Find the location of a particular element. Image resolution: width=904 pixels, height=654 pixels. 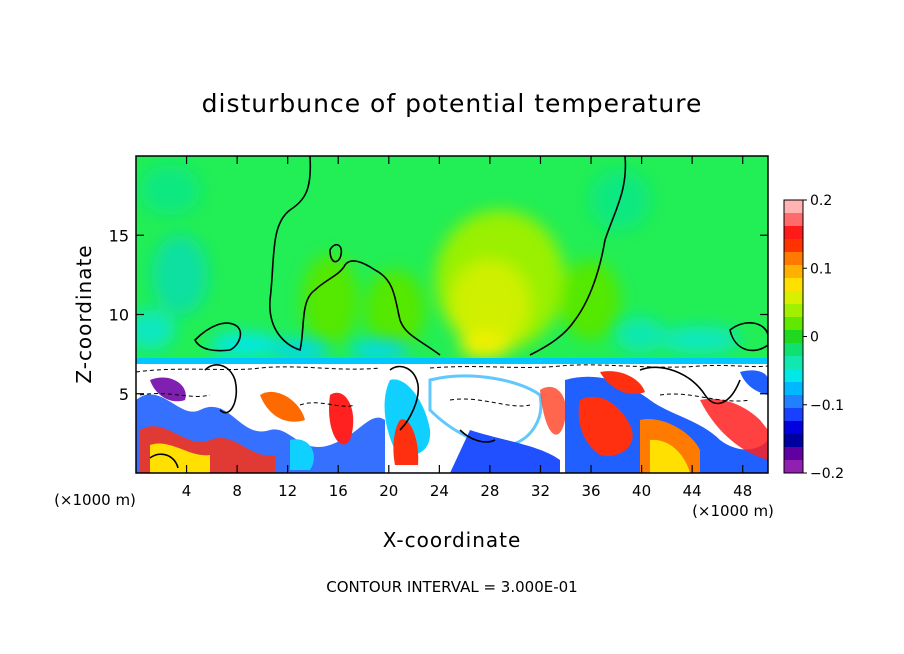

x-unit-right: (×1000 m) is located at coordinates (733, 511).